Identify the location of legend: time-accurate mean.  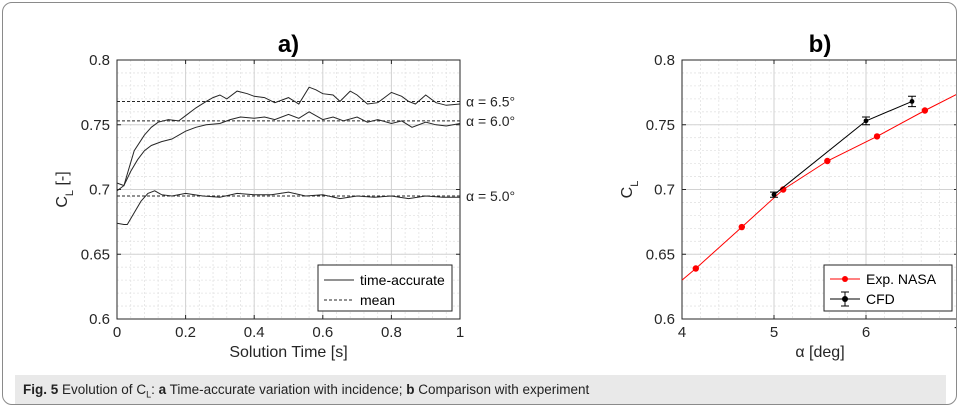
(385, 288).